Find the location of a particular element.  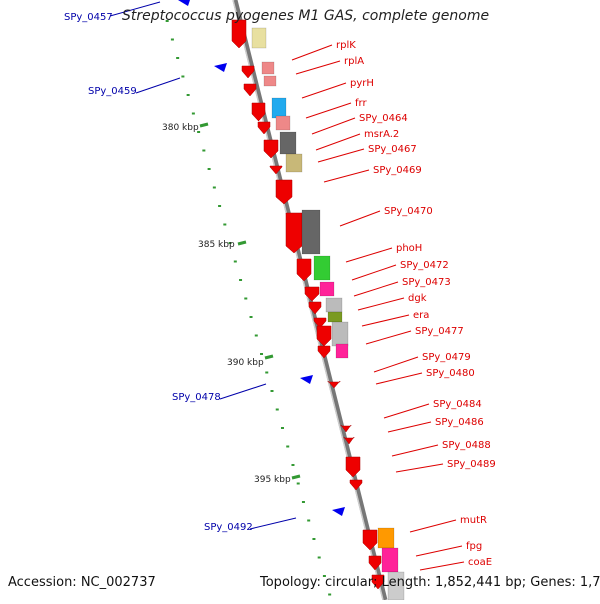

right-gene-label: frr is located at coordinates (361, 103).